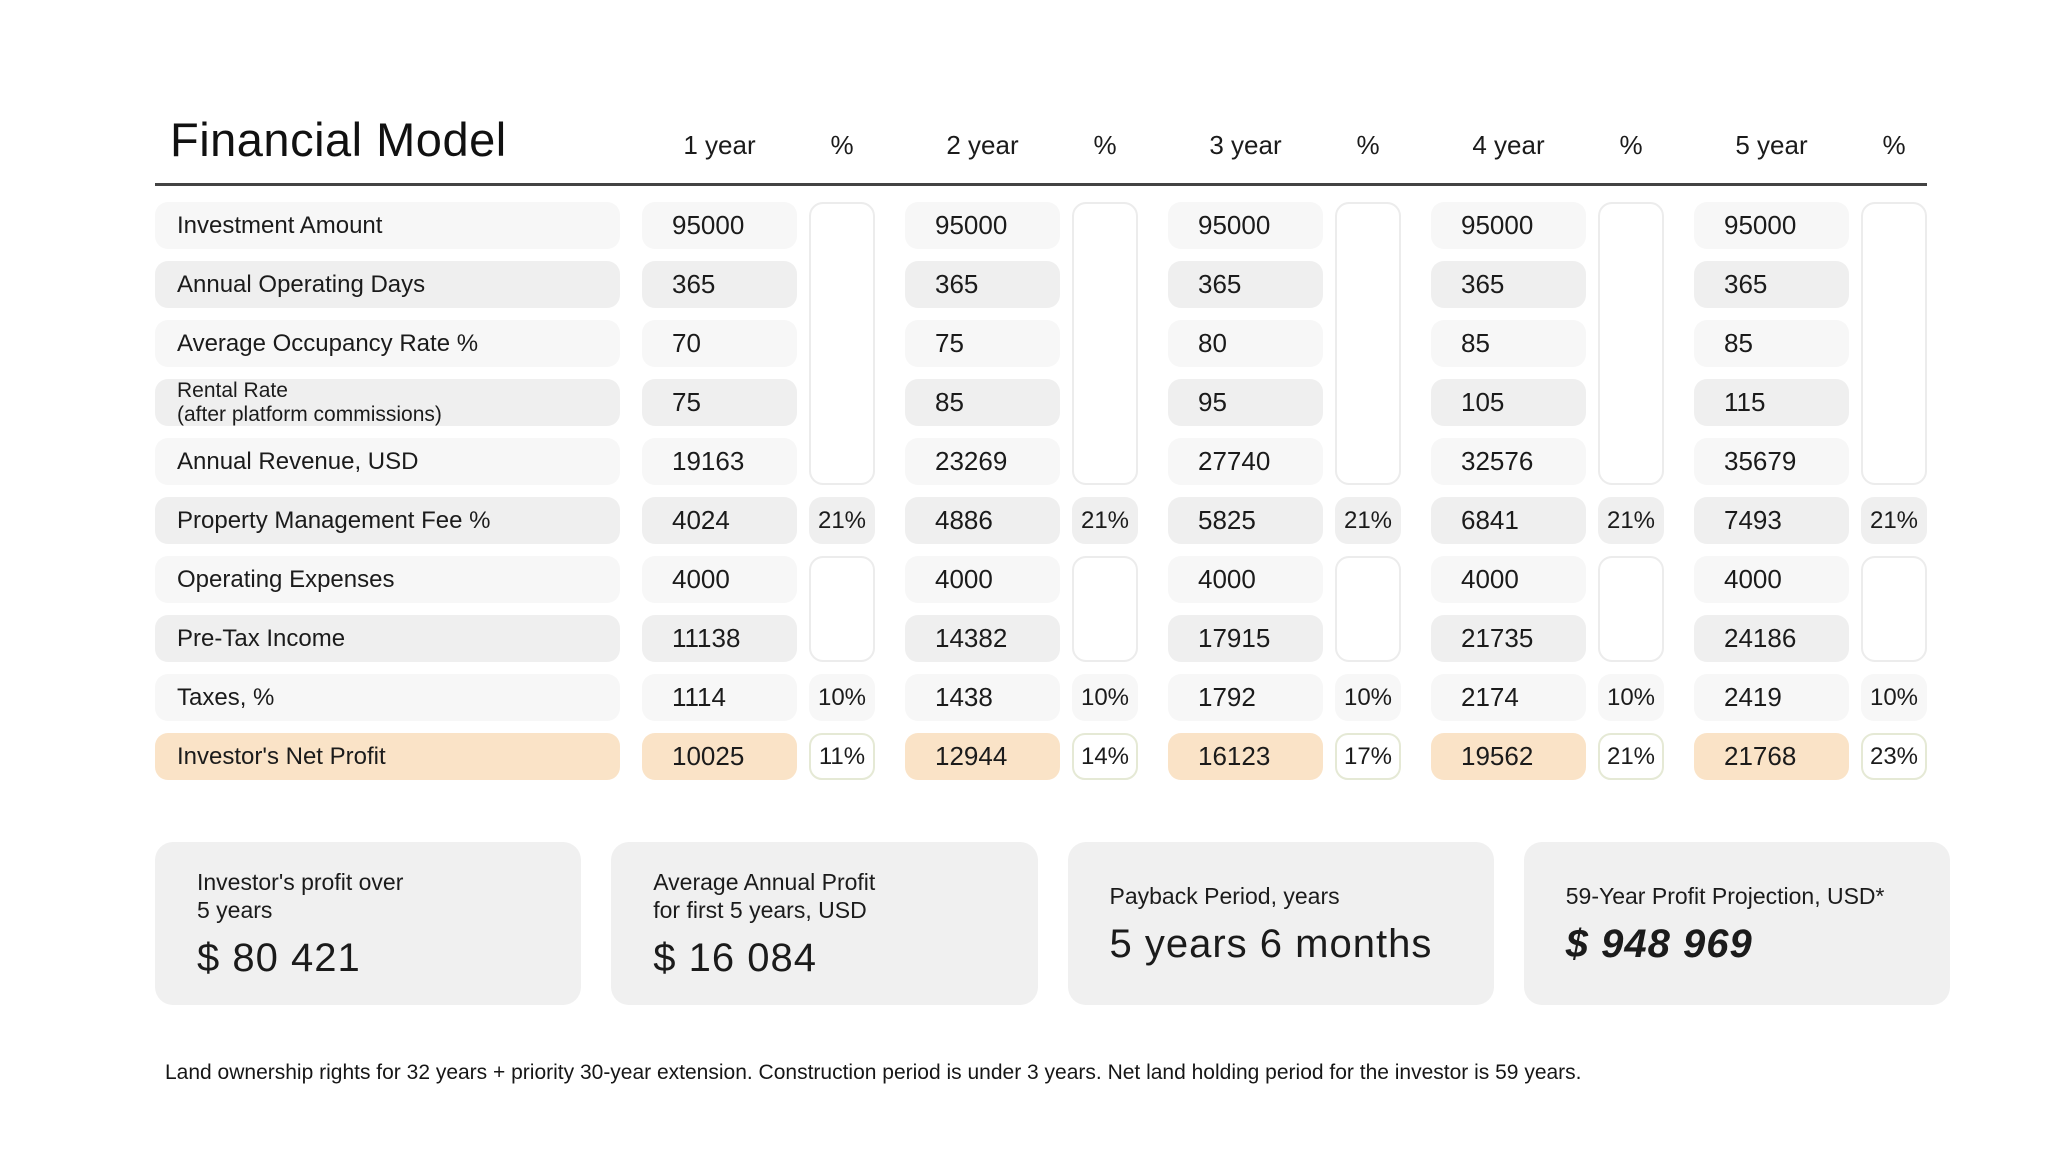 Image resolution: width=2048 pixels, height=1152 pixels. What do you see at coordinates (982, 145) in the screenshot?
I see `column-header-year: 2 year` at bounding box center [982, 145].